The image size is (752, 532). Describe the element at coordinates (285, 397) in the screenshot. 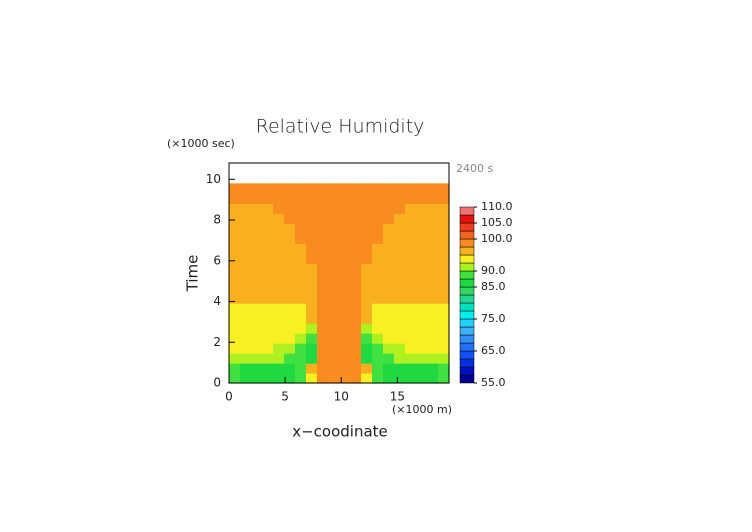

I see `x-tick-label: 5` at that location.